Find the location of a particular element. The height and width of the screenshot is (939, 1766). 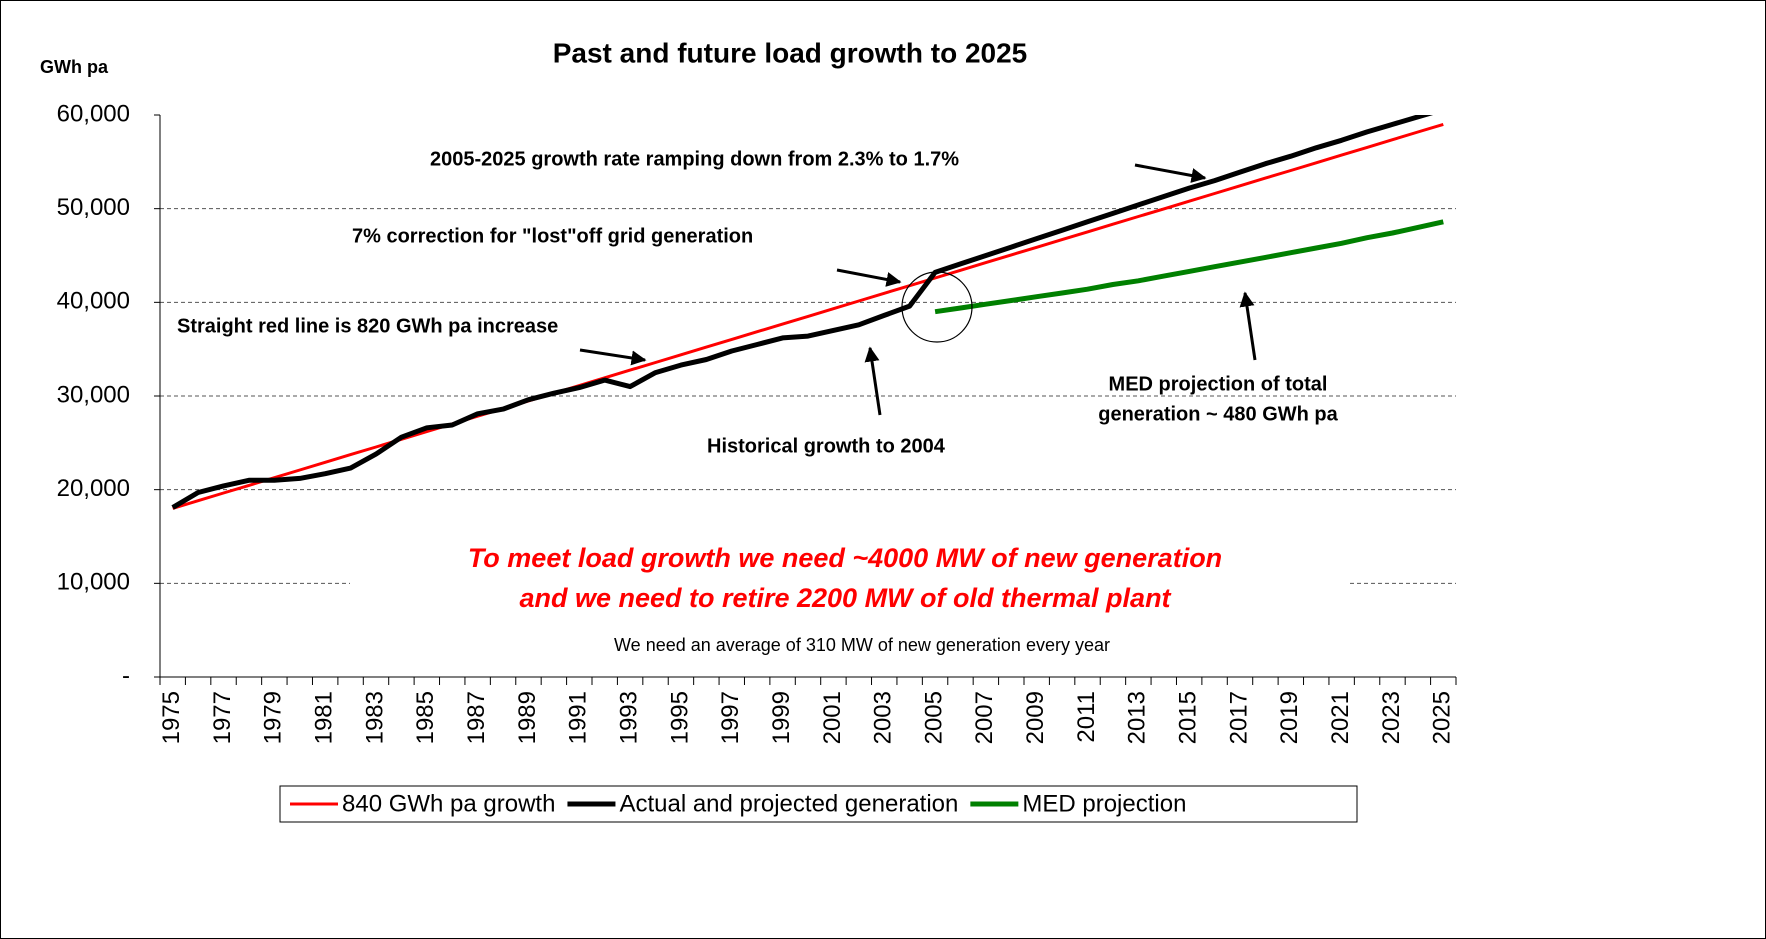

x-tick-label: 2013 is located at coordinates (1137, 717).